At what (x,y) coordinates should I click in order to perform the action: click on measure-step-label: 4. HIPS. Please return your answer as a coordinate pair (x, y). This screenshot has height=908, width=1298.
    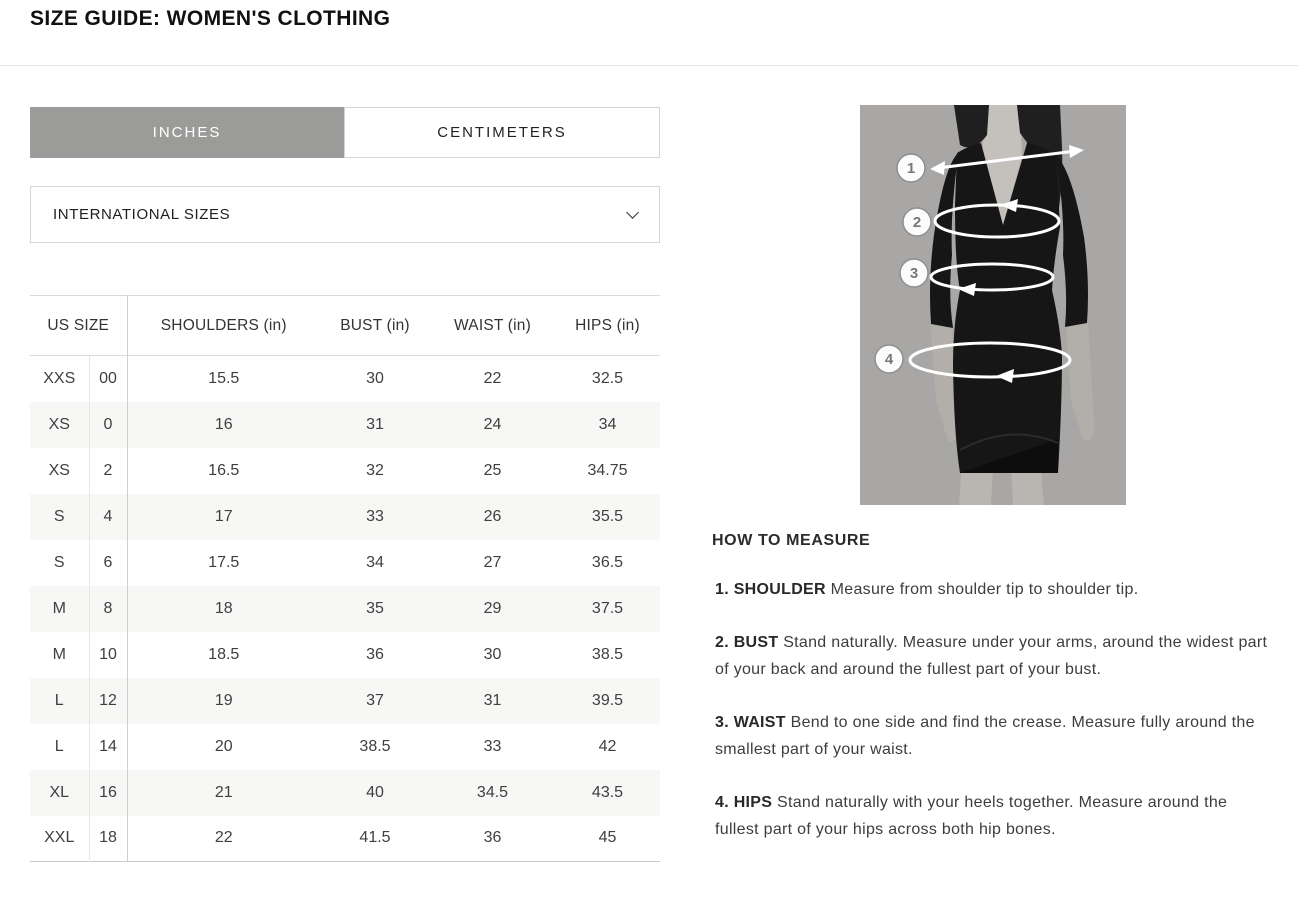
    Looking at the image, I should click on (744, 802).